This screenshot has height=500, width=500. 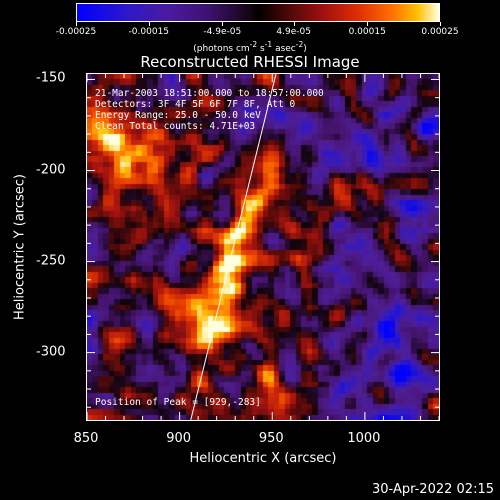 What do you see at coordinates (250, 47) in the screenshot?
I see `colorbar-units: (photons cm-2 s-1 asec-2)` at bounding box center [250, 47].